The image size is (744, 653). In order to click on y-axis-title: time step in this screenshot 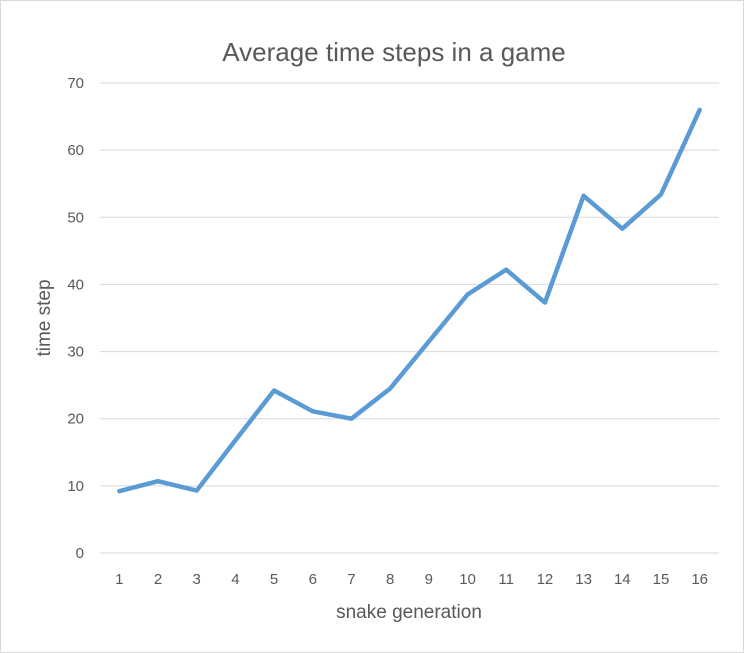, I will do `click(44, 317)`.